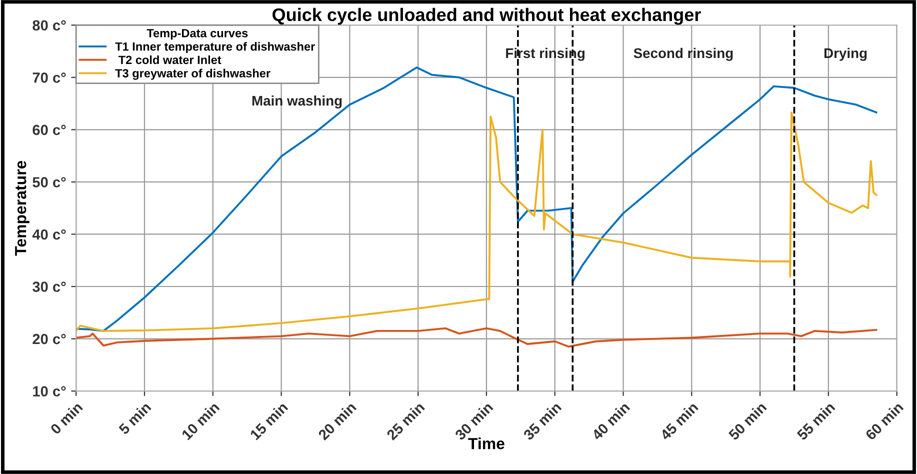 The image size is (917, 474). Describe the element at coordinates (200, 420) in the screenshot. I see `x-tick-label: 10 min` at that location.